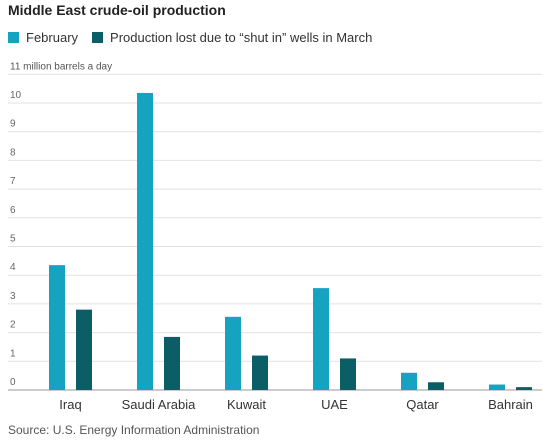 The height and width of the screenshot is (441, 550). I want to click on x-tick-label-saudi-arabia: Saudi Arabia, so click(159, 404).